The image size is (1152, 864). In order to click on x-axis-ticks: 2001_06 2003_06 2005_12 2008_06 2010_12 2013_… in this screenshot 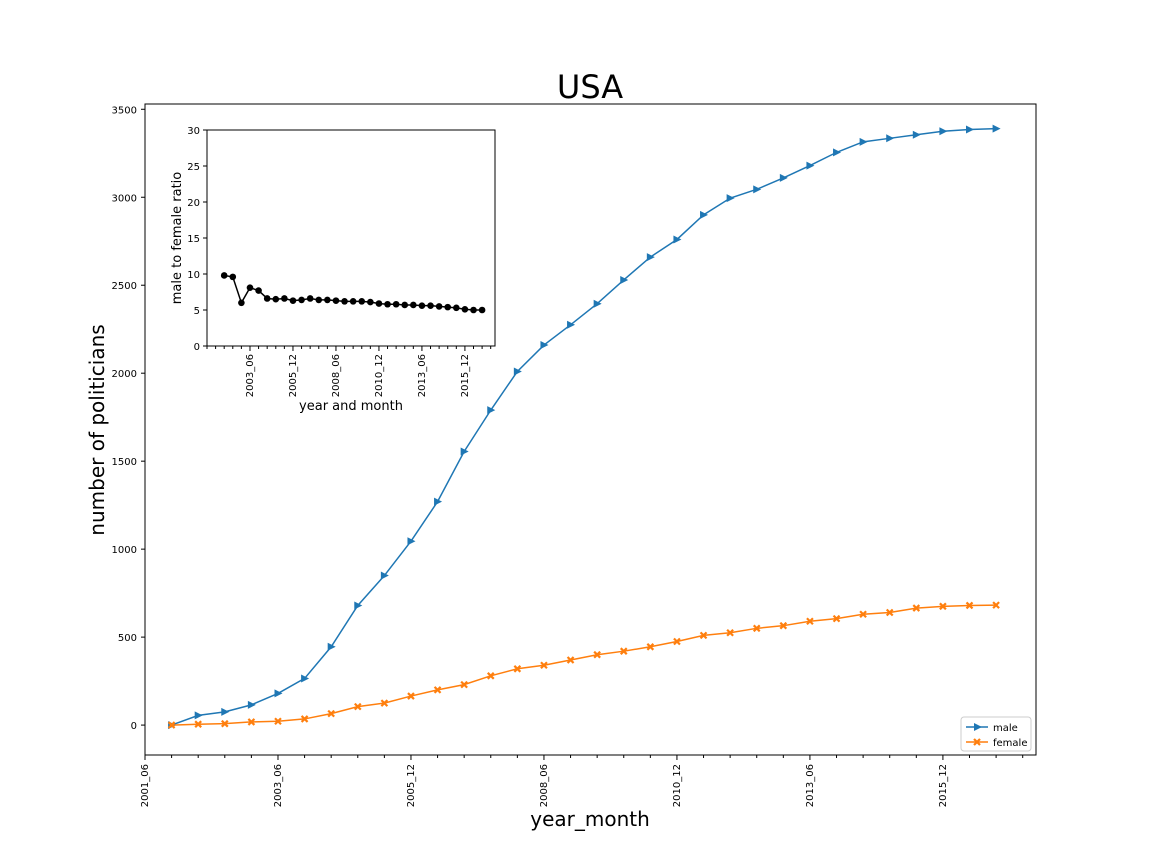, I will do `click(582, 781)`.